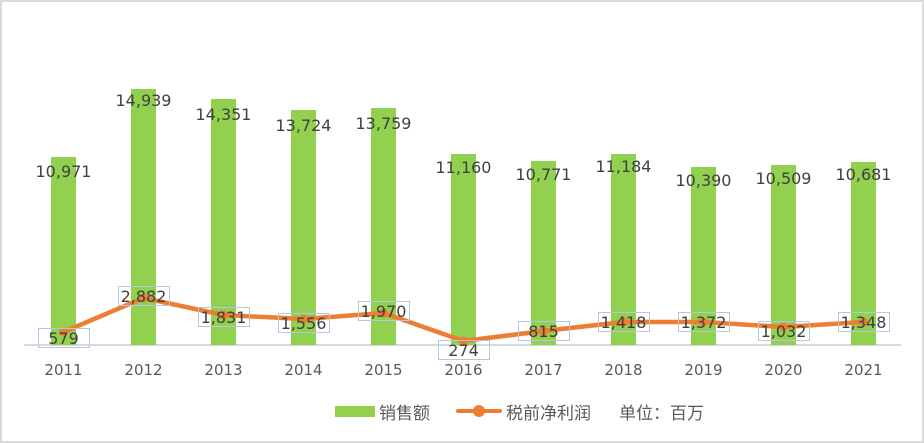 Image resolution: width=924 pixels, height=443 pixels. I want to click on sales-bar-2020, so click(783, 255).